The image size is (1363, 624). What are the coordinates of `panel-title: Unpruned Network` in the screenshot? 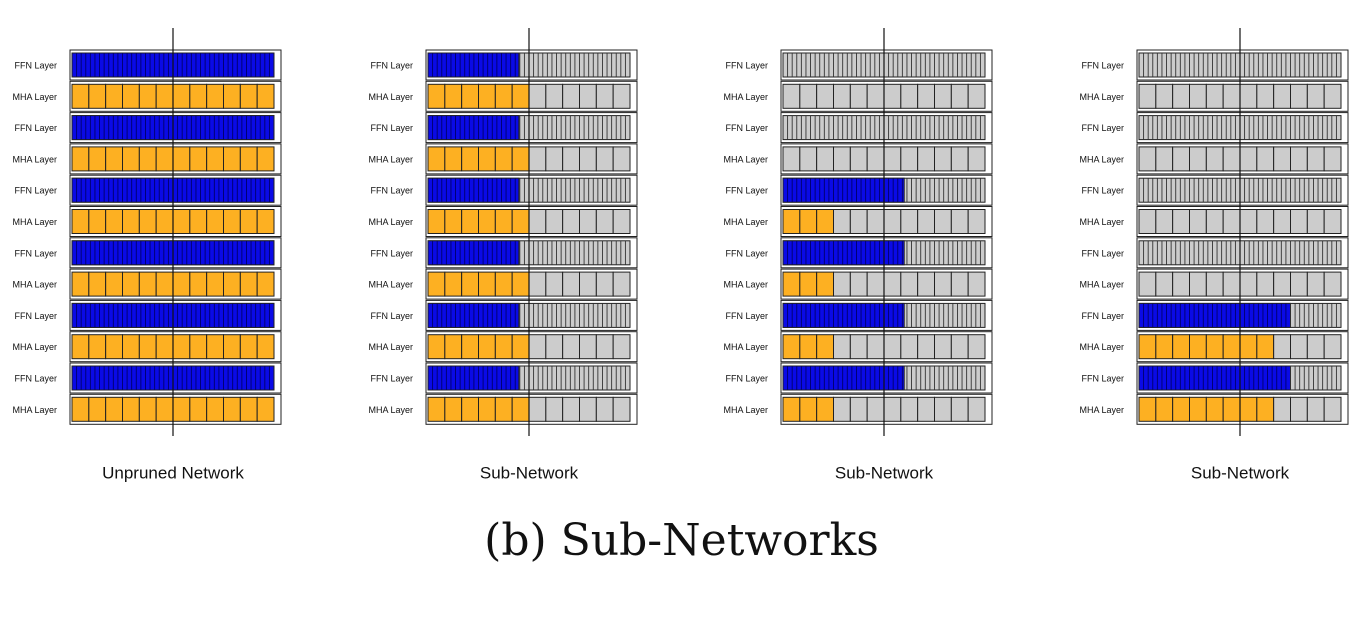 It's located at (173, 472).